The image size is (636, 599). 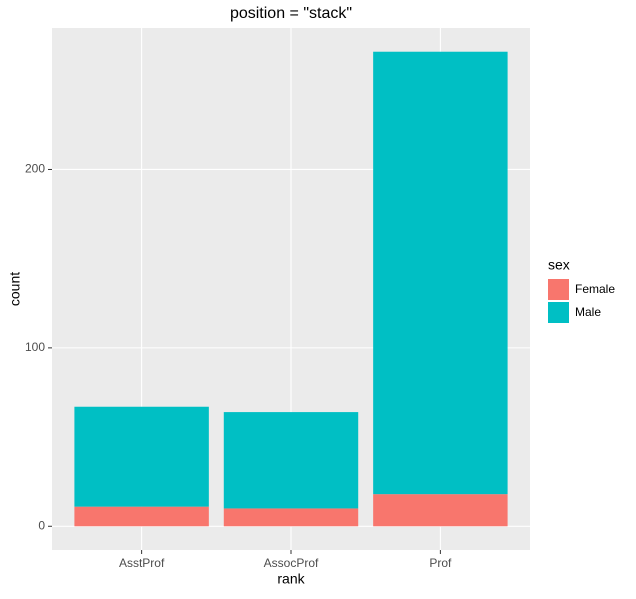 I want to click on y-tick-label: 0, so click(x=41, y=525).